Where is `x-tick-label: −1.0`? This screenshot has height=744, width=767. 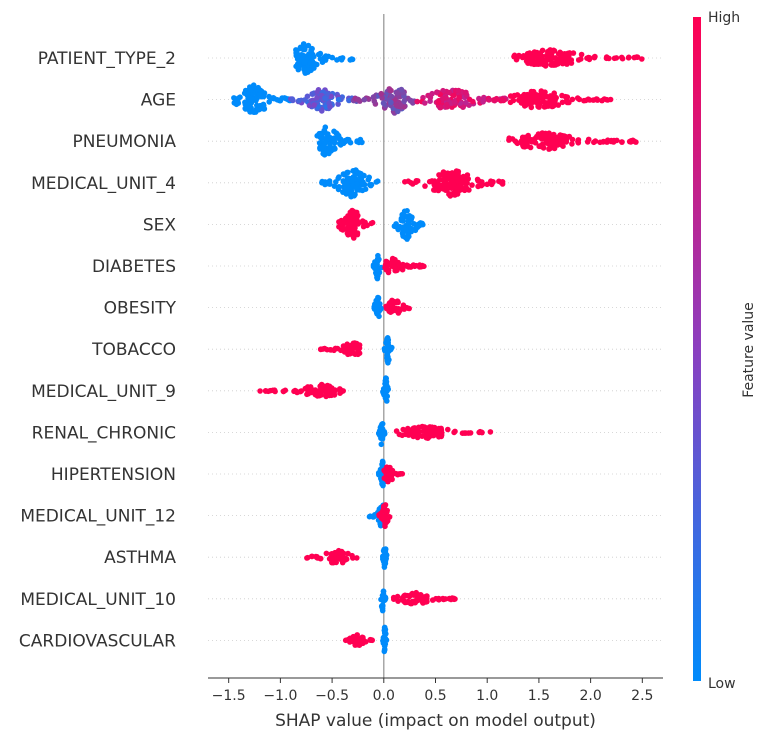
x-tick-label: −1.0 is located at coordinates (280, 696).